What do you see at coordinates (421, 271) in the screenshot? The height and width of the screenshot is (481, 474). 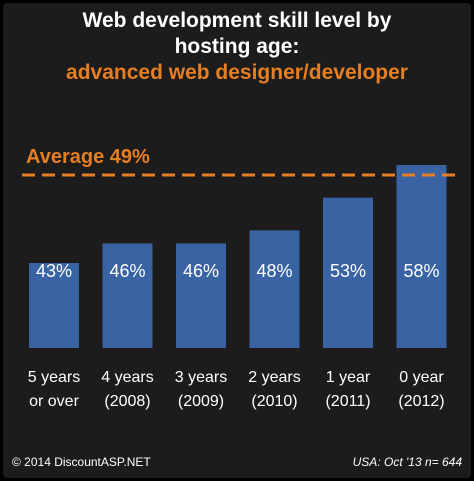 I see `bar-value-label-5: 58%` at bounding box center [421, 271].